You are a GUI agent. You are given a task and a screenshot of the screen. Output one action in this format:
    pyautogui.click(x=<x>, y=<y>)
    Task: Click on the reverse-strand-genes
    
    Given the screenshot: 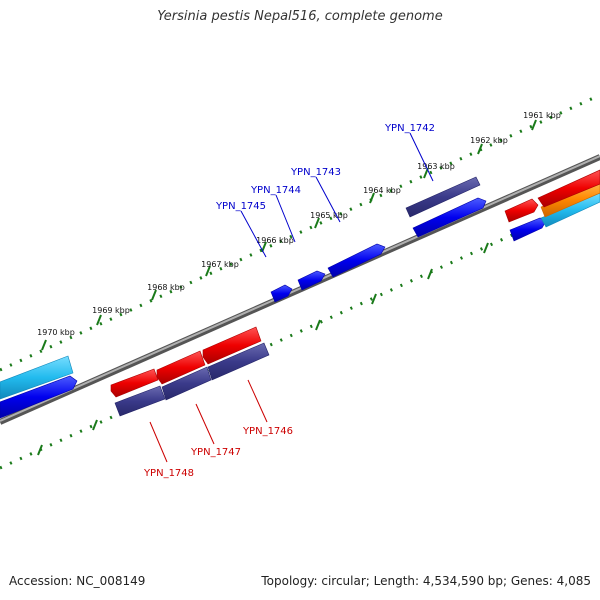 What is the action you would take?
    pyautogui.click(x=190, y=371)
    